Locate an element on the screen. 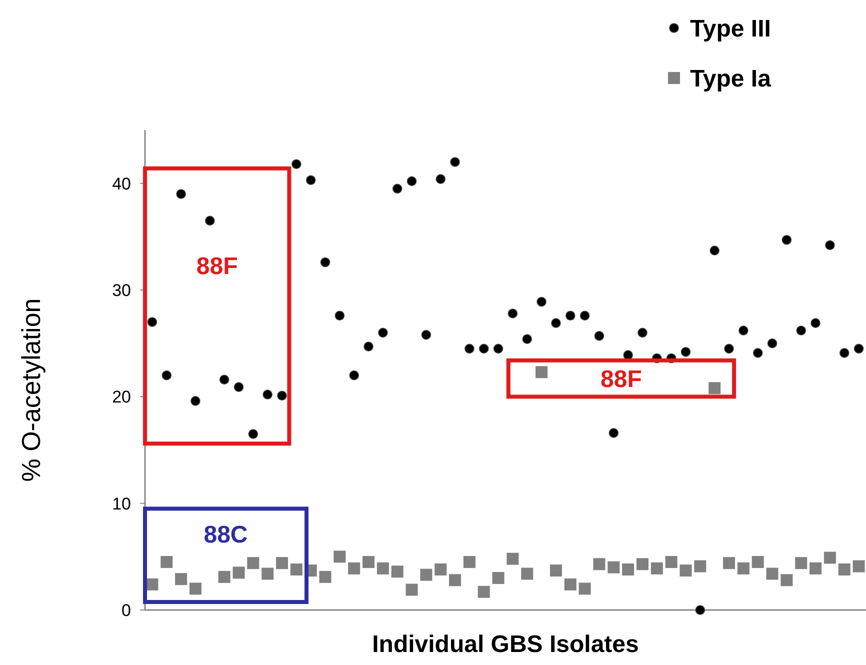 The image size is (866, 665). y-axis-title: % O-acetylation is located at coordinates (31, 390).